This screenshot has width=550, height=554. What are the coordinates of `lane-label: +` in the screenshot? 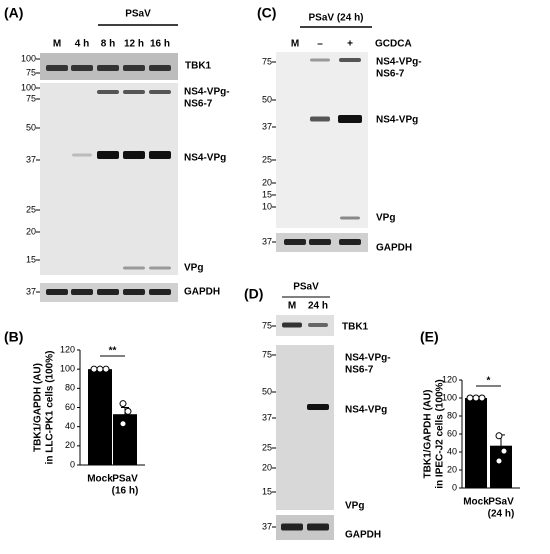 It's located at (350, 44).